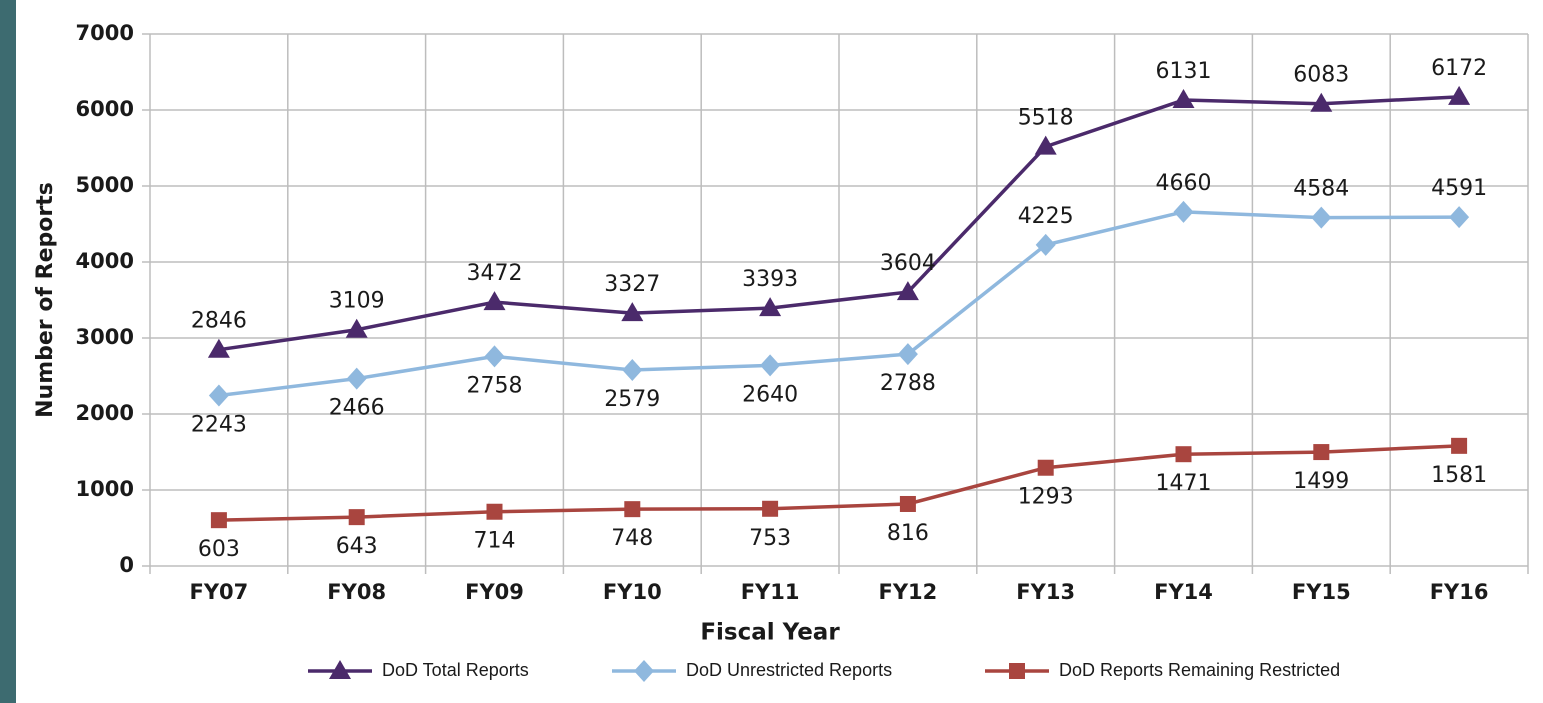  Describe the element at coordinates (1184, 183) in the screenshot. I see `data-label: 4660` at that location.